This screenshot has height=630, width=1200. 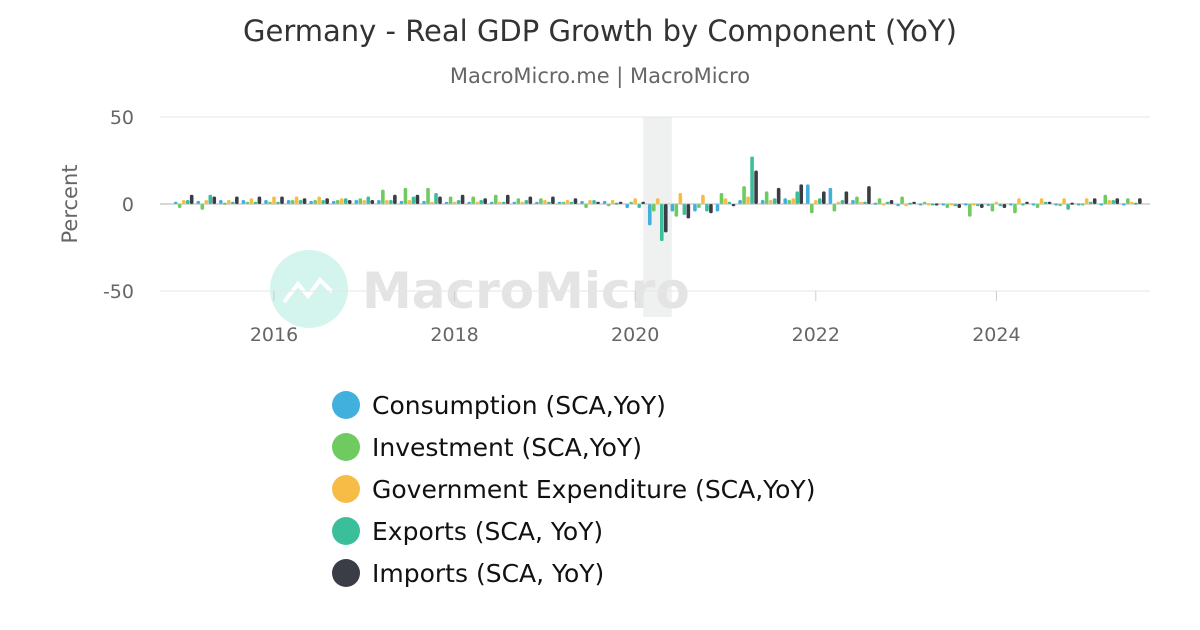 What do you see at coordinates (454, 335) in the screenshot?
I see `x-tick-label: 2018` at bounding box center [454, 335].